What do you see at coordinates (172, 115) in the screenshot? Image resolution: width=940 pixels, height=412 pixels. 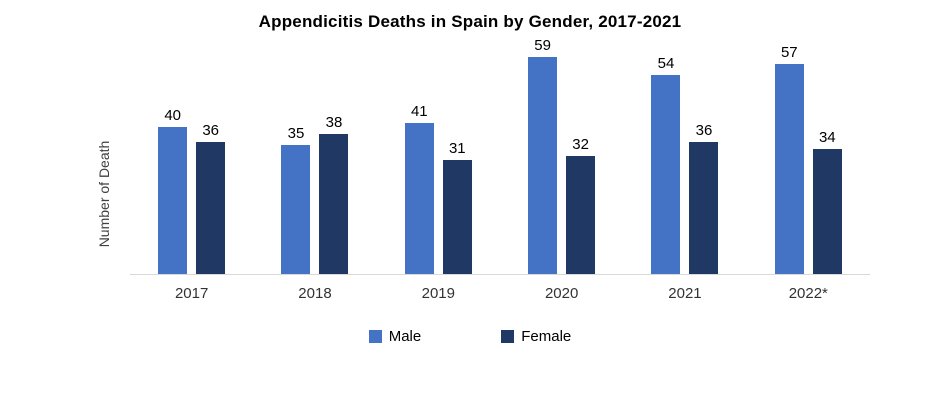 I see `value-label: 40` at bounding box center [172, 115].